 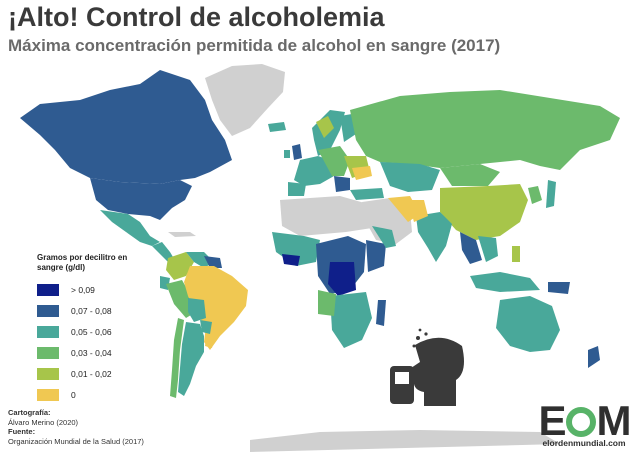 What do you see at coordinates (580, 422) in the screenshot?
I see `logo-o-ring` at bounding box center [580, 422].